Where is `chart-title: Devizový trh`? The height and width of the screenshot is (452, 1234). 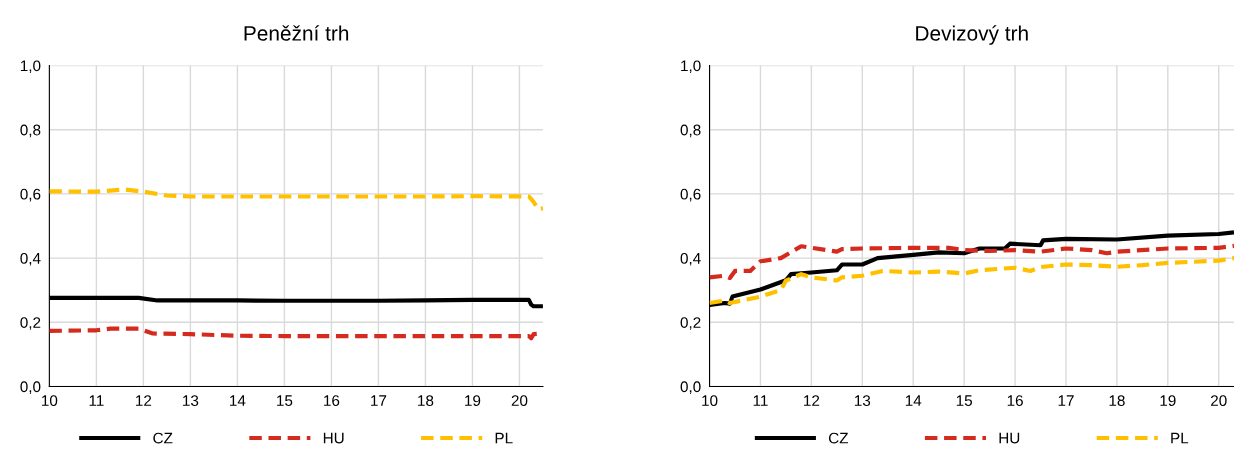
chart-title: Devizový trh is located at coordinates (972, 35).